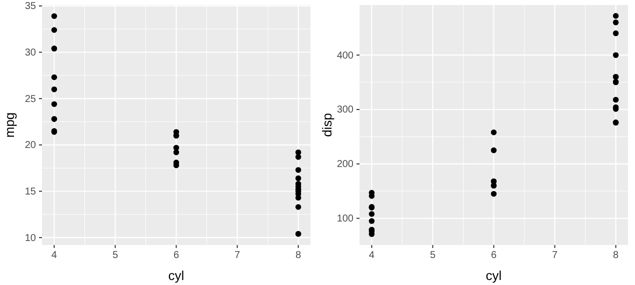 Image resolution: width=635 pixels, height=285 pixels. Describe the element at coordinates (30, 146) in the screenshot. I see `y-tick-label: 20` at that location.